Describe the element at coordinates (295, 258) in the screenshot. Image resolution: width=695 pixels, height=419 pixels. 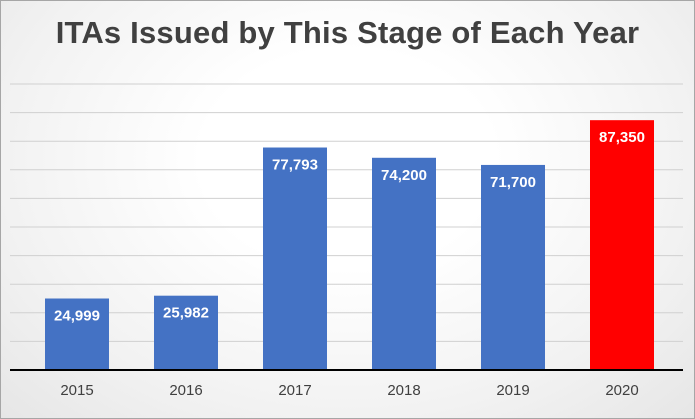
I see `bar-2017` at that location.